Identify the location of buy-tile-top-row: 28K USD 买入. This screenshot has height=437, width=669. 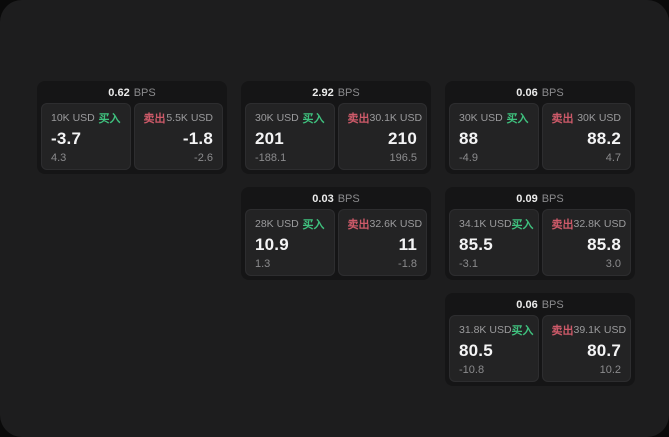
(290, 224).